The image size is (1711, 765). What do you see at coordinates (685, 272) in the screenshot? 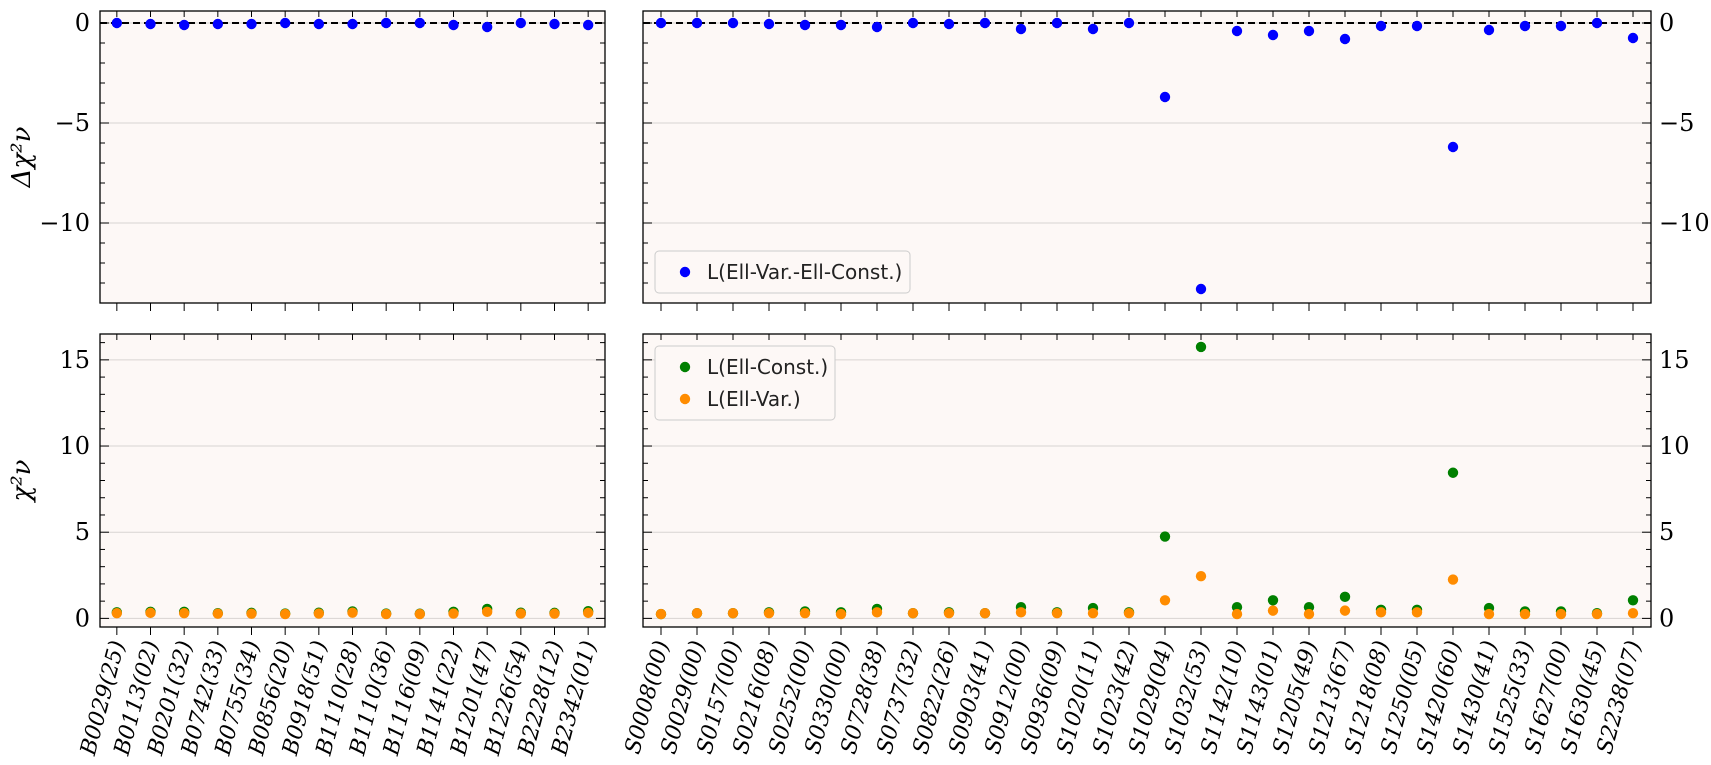
I see `legend-marker` at bounding box center [685, 272].